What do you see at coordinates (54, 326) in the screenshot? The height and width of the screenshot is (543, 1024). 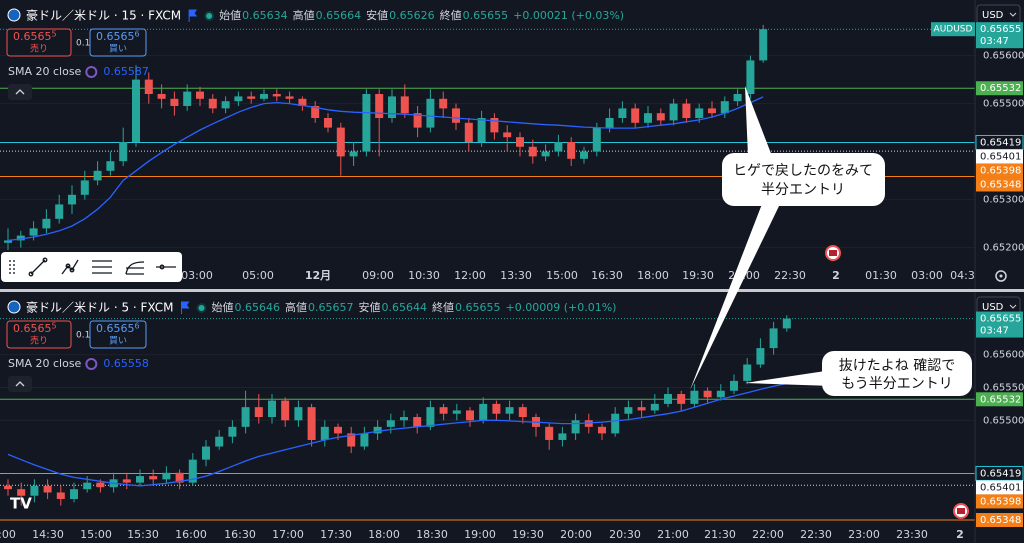 I see `sell-pip: 5` at bounding box center [54, 326].